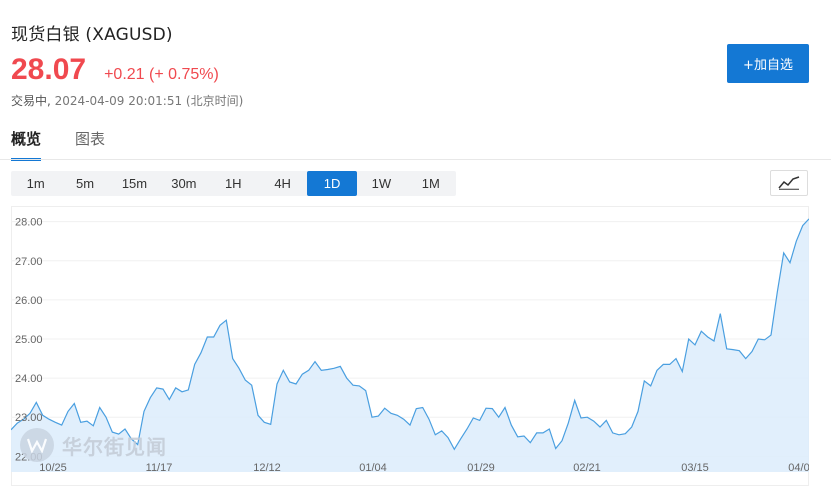  I want to click on price-row: 28.07 +0.21 (+ 0.75%), so click(115, 70).